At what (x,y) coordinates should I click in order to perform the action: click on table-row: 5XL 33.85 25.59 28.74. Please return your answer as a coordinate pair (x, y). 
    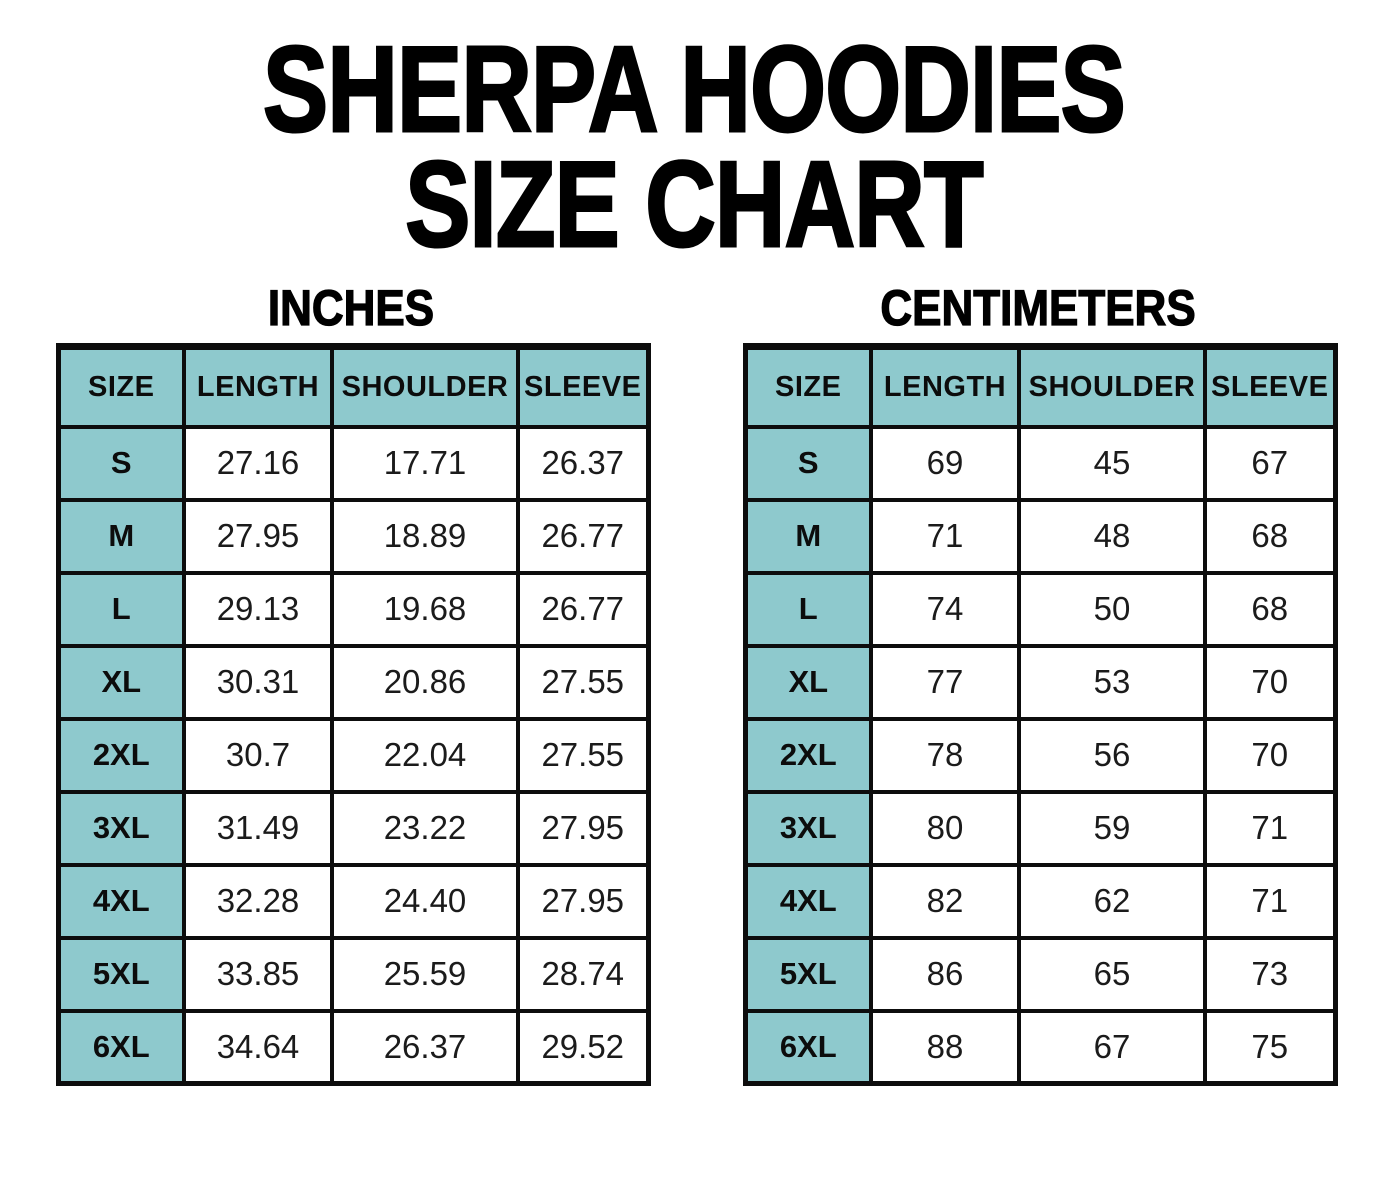
    Looking at the image, I should click on (353, 974).